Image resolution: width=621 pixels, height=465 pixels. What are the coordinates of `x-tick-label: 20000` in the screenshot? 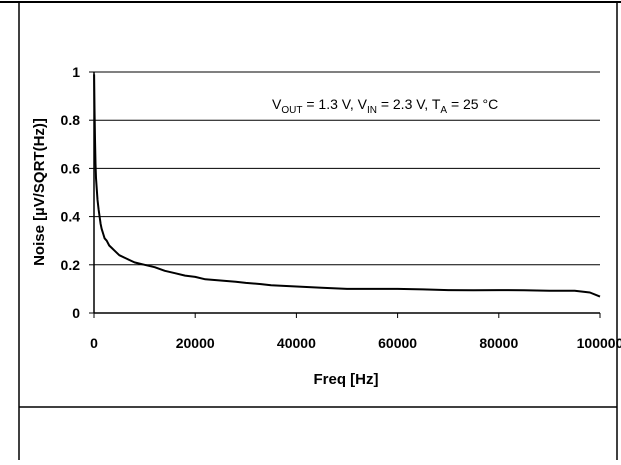 It's located at (195, 343).